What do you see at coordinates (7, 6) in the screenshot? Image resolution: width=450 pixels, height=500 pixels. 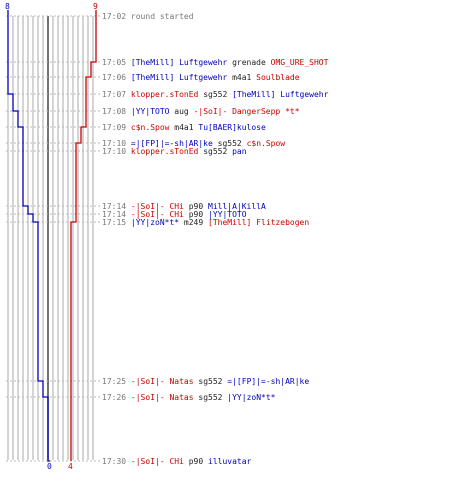 I see `blue-team-start-score: 8` at bounding box center [7, 6].